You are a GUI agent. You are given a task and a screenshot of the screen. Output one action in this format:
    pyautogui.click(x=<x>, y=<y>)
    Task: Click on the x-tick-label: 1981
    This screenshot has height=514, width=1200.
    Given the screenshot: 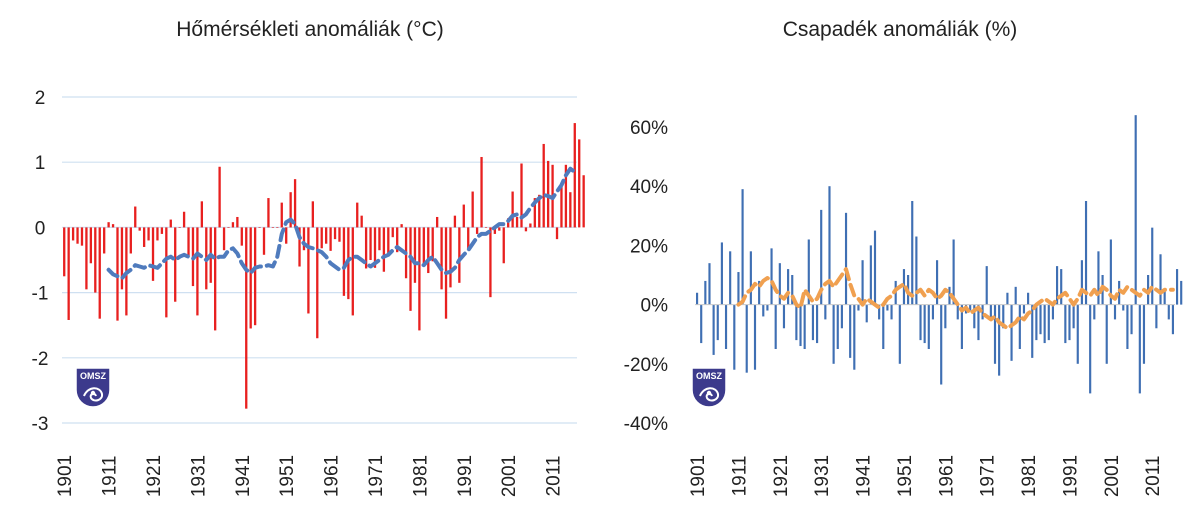 What is the action you would take?
    pyautogui.click(x=1029, y=476)
    